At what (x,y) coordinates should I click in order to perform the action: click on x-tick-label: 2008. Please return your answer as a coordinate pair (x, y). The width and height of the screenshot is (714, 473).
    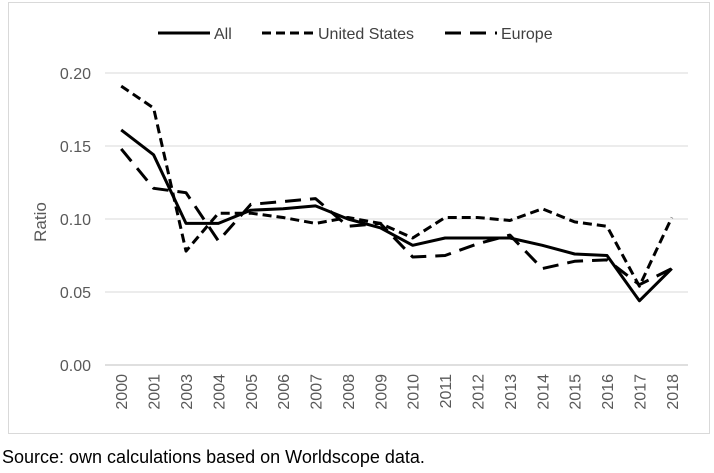
    Looking at the image, I should click on (349, 392).